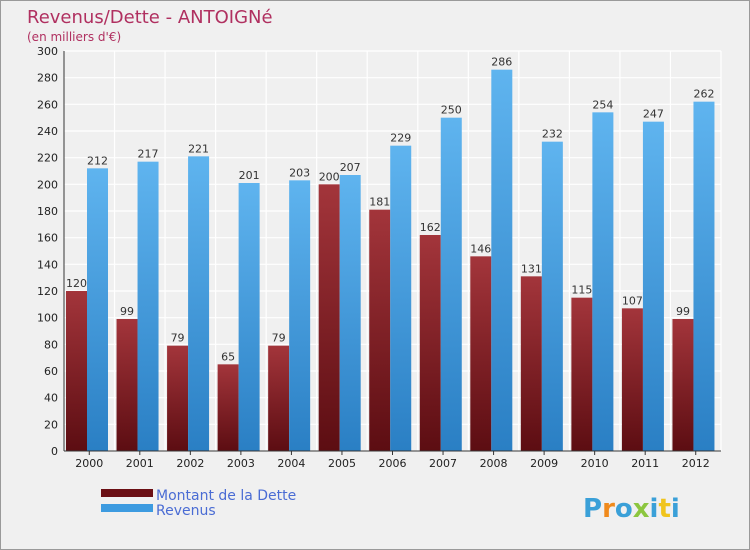  What do you see at coordinates (299, 172) in the screenshot?
I see `data-label: 203` at bounding box center [299, 172].